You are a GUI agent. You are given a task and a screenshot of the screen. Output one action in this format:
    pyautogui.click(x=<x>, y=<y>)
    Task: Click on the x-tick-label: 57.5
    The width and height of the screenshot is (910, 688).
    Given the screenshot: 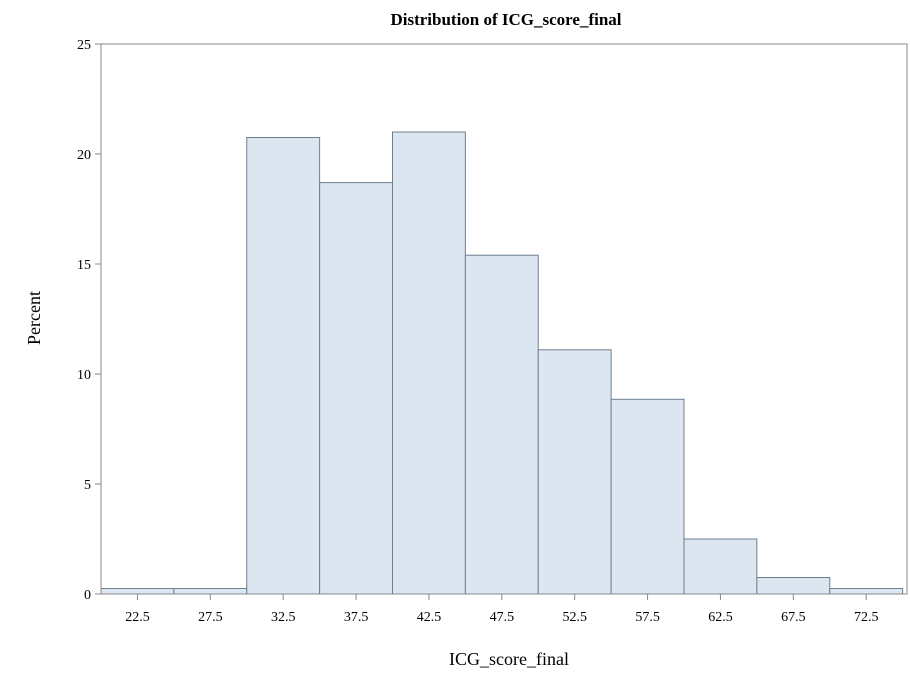 What is the action you would take?
    pyautogui.click(x=647, y=617)
    